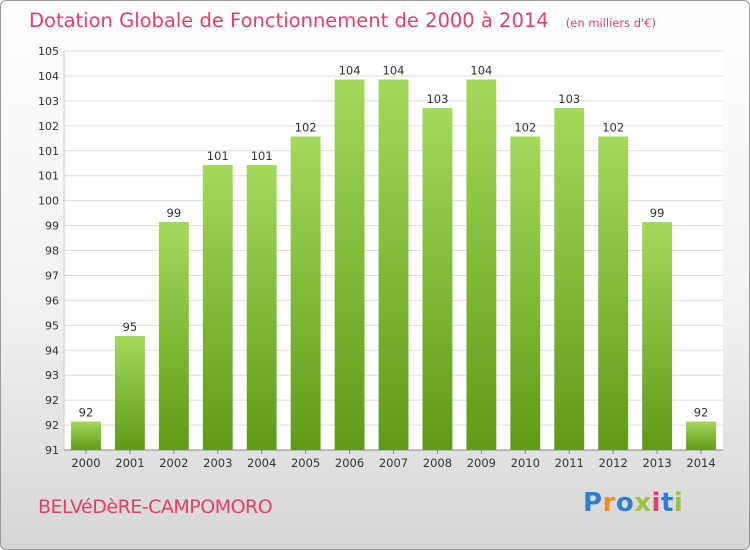 Image resolution: width=750 pixels, height=550 pixels. Describe the element at coordinates (52, 251) in the screenshot. I see `y-tick-label: 98` at that location.